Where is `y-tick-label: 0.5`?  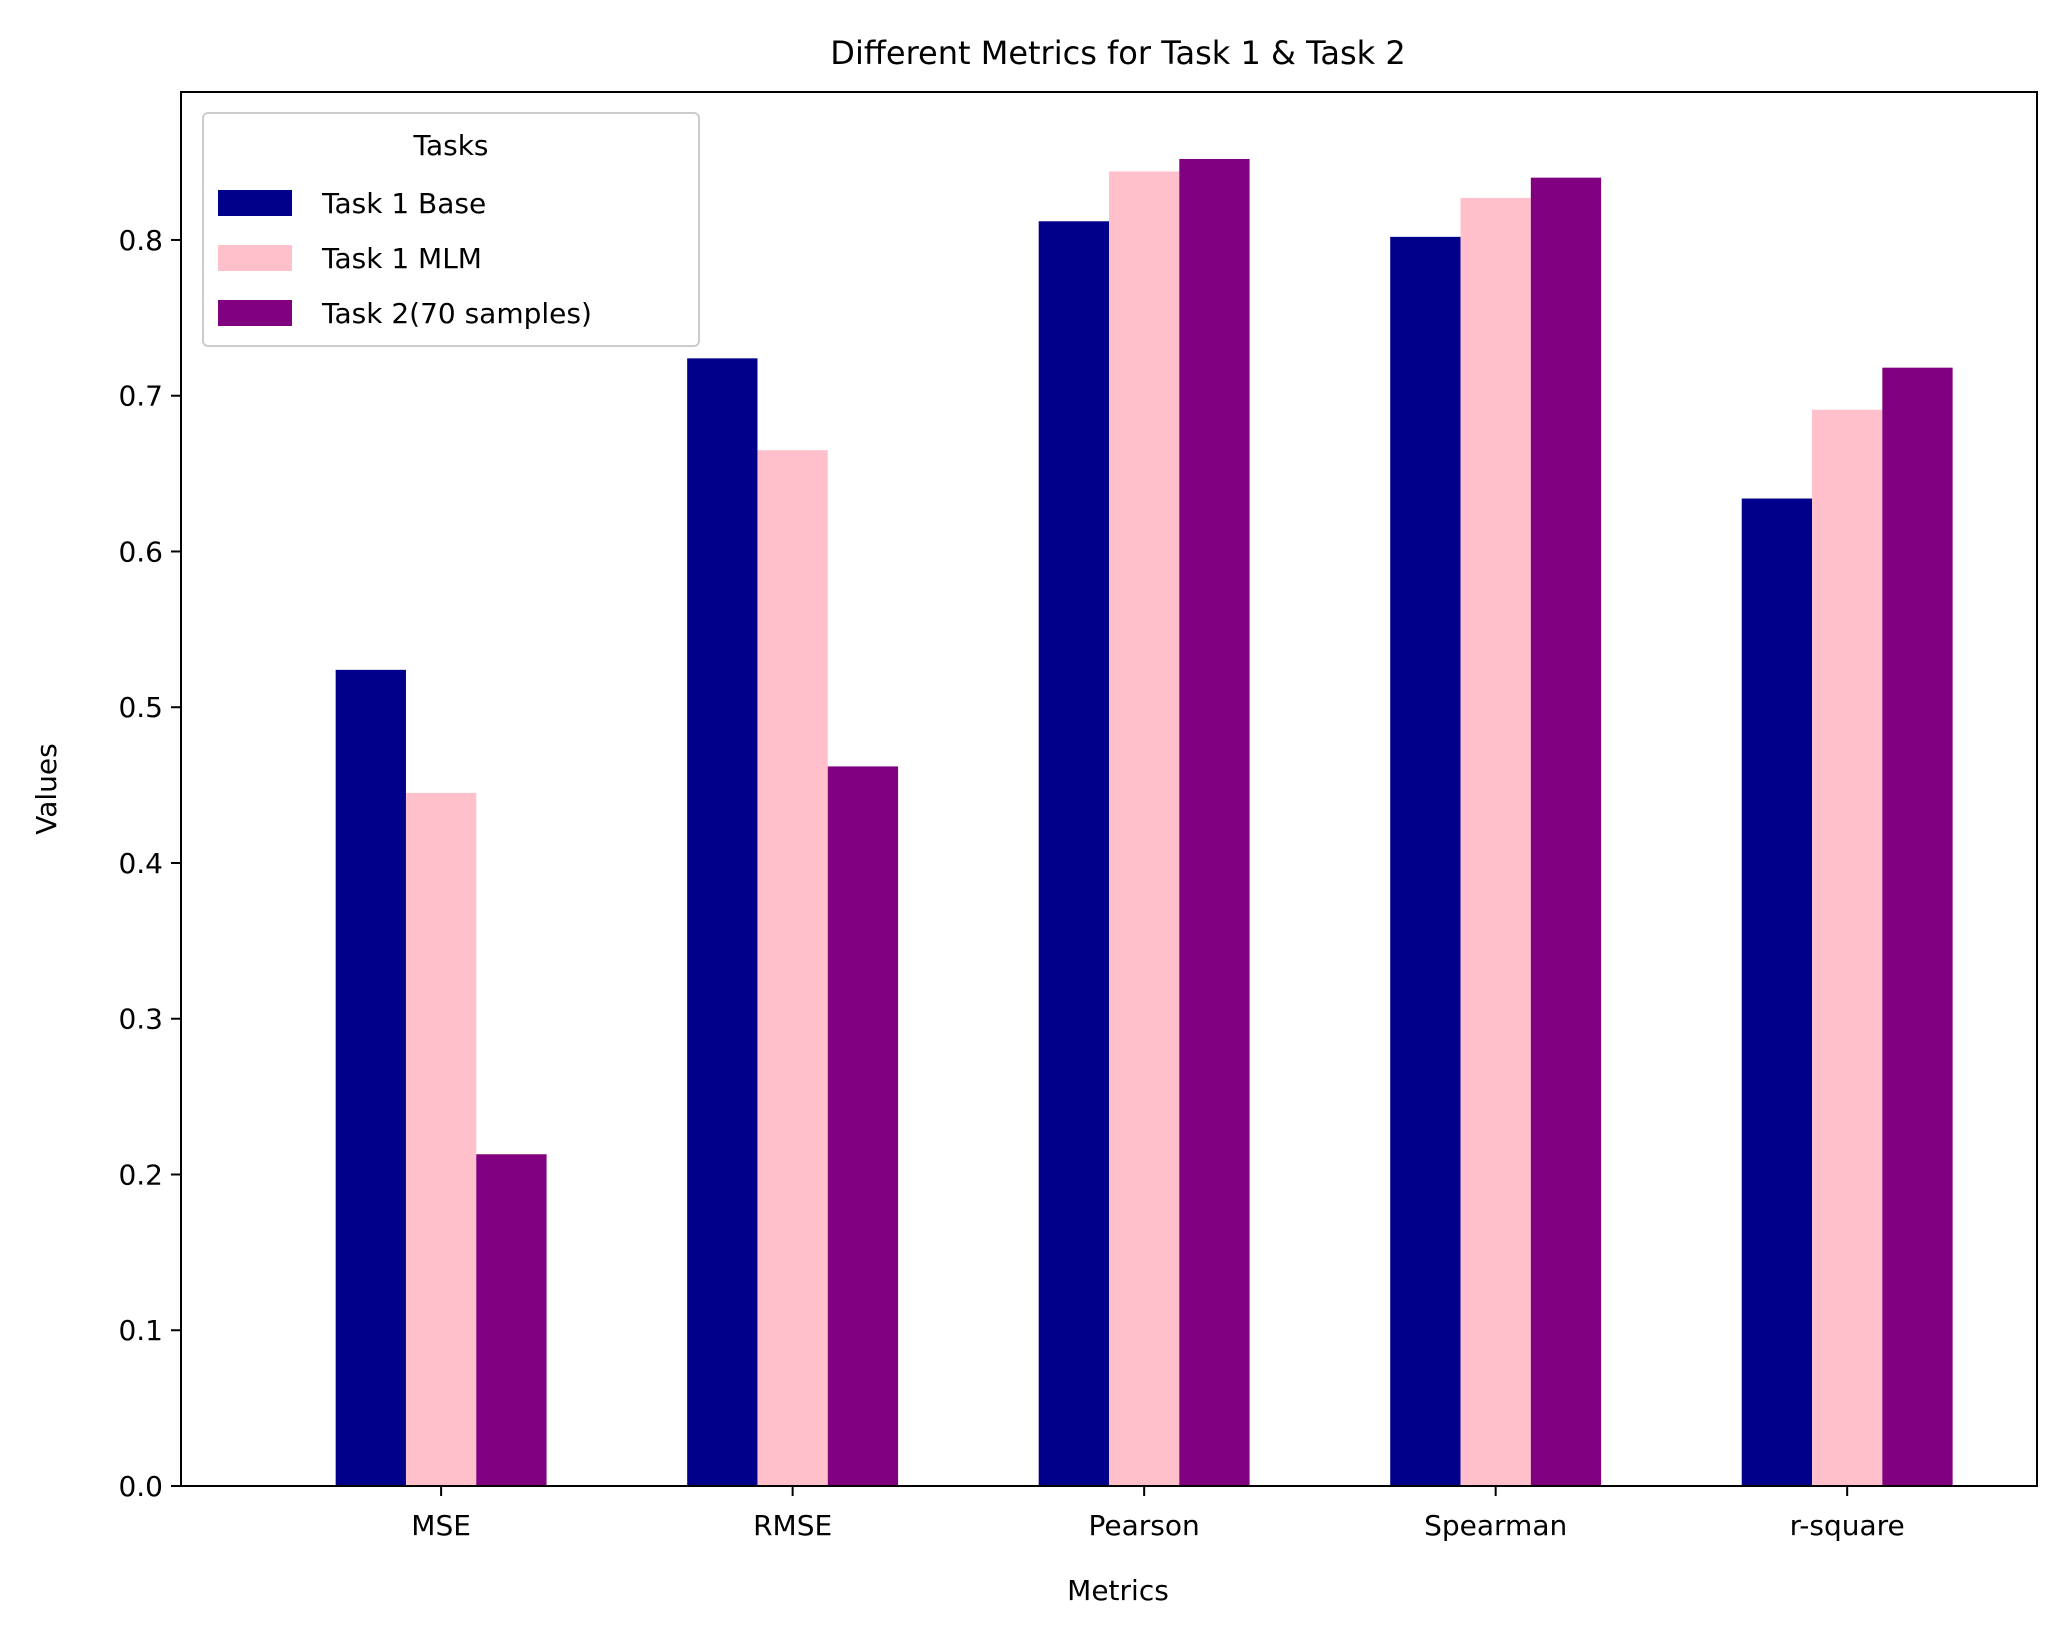 y-tick-label: 0.5 is located at coordinates (140, 707).